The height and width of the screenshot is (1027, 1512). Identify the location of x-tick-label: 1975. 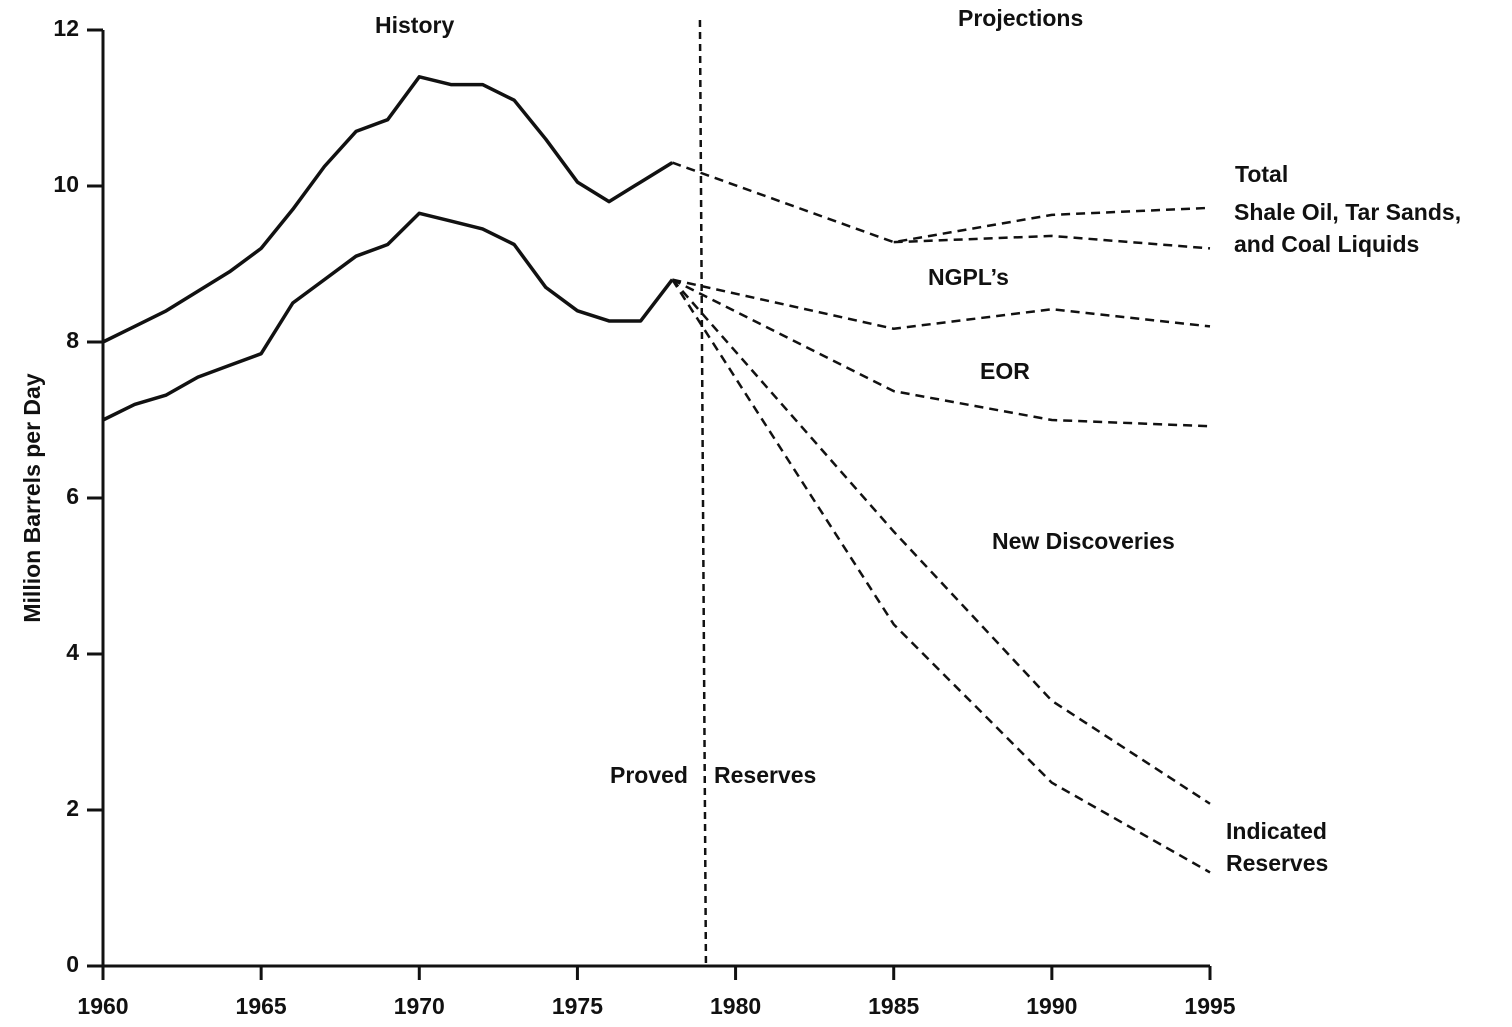
(577, 1006).